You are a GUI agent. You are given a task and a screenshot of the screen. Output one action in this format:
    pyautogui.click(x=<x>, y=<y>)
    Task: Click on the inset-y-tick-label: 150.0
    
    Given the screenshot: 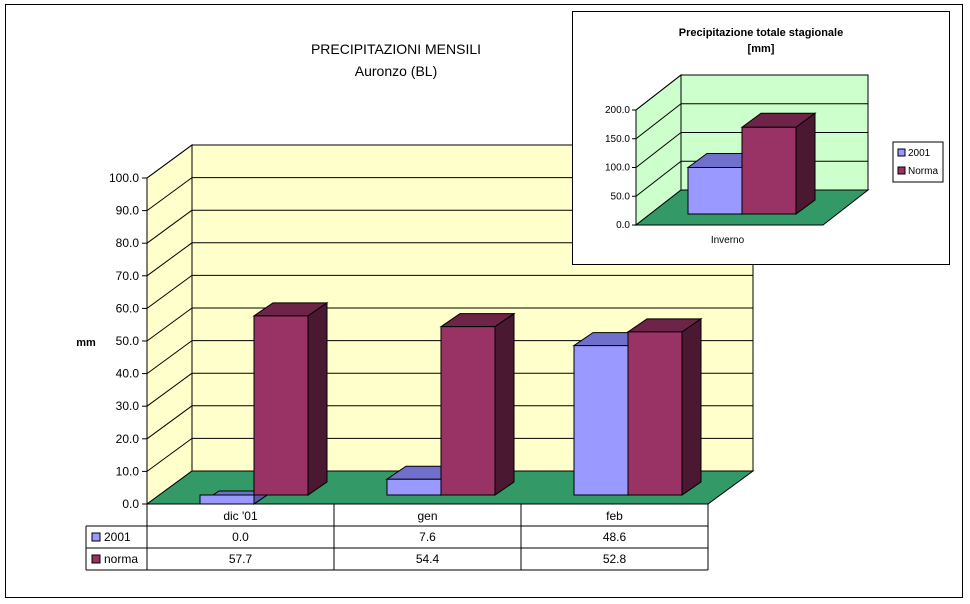 What is the action you would take?
    pyautogui.click(x=617, y=139)
    